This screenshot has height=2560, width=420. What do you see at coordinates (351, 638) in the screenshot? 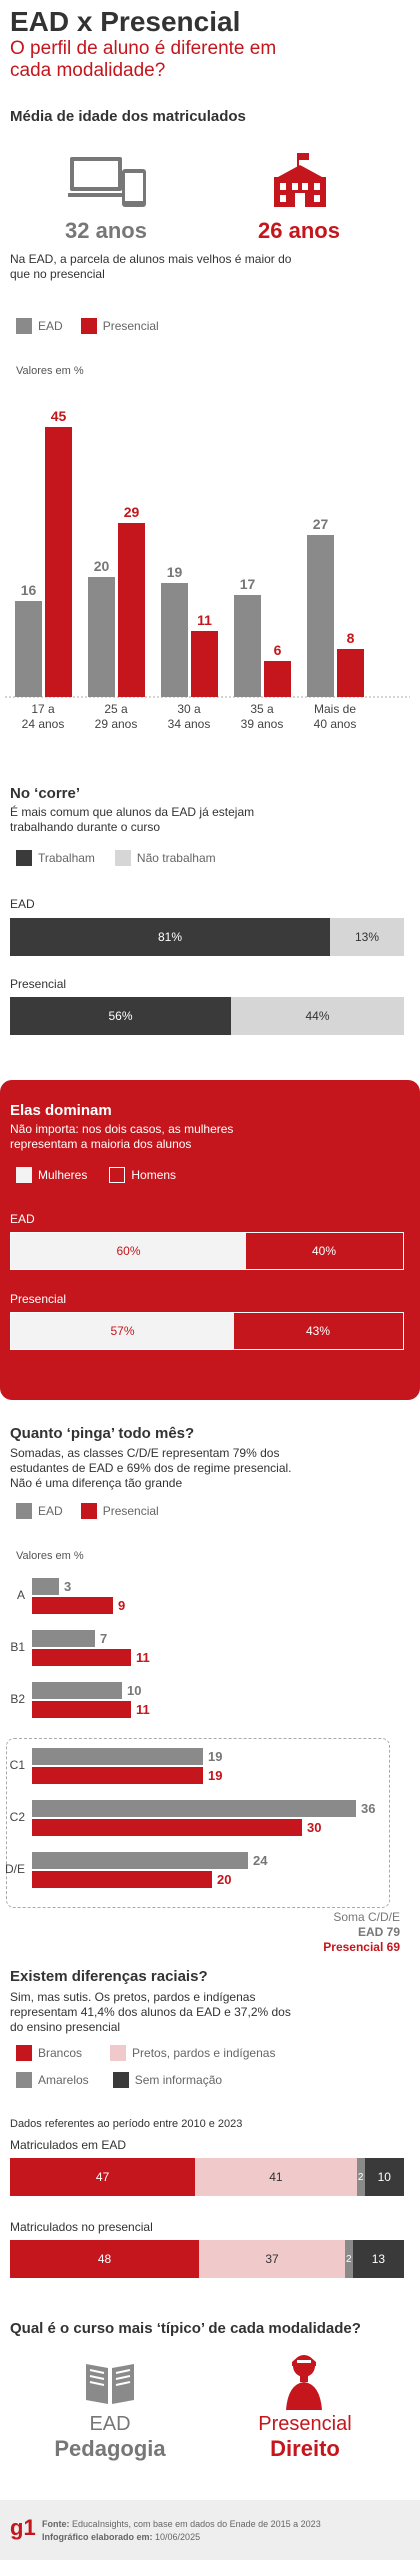
I see `bar-value-label: 8` at bounding box center [351, 638].